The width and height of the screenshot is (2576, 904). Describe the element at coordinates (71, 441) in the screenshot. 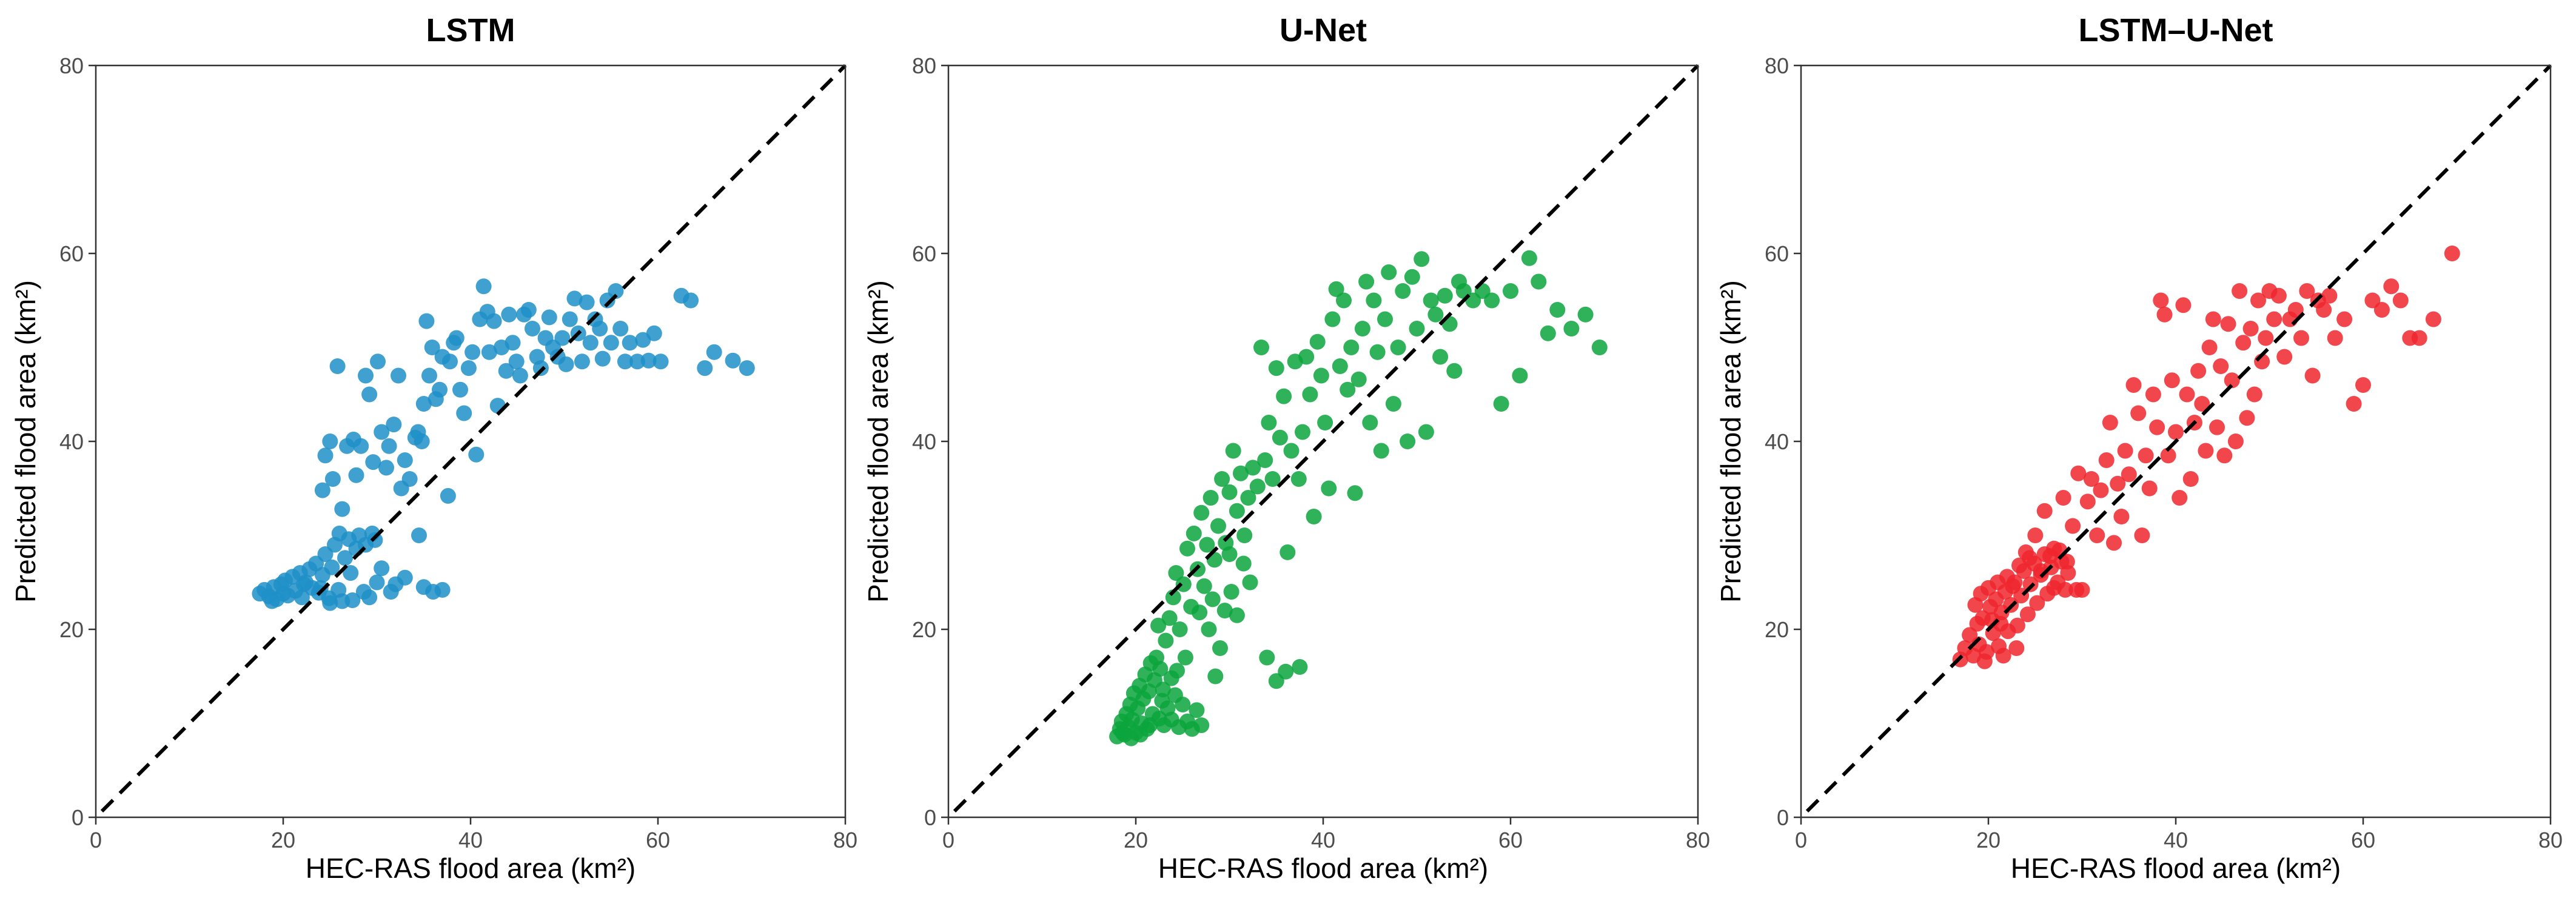

I see `y-tick-label: 40` at that location.